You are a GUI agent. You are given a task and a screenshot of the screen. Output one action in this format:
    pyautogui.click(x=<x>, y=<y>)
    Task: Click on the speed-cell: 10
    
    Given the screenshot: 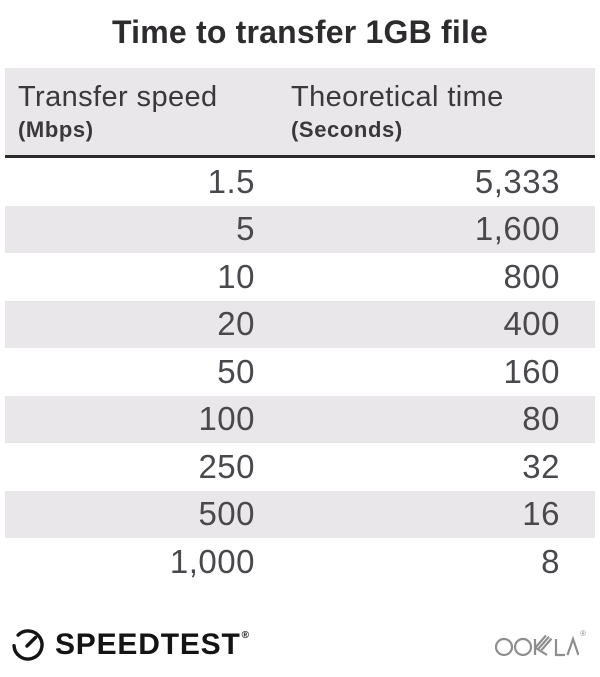 What is the action you would take?
    pyautogui.click(x=236, y=276)
    